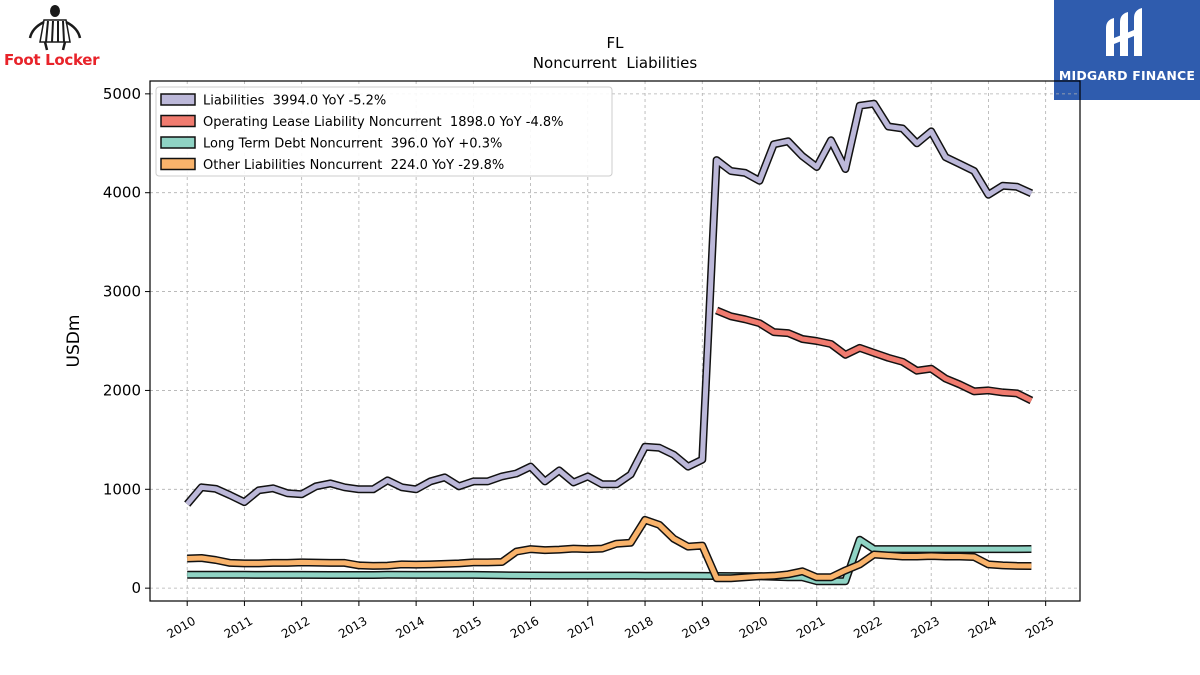 The image size is (1200, 675). Describe the element at coordinates (122, 489) in the screenshot. I see `y-tick-label: 1000` at that location.